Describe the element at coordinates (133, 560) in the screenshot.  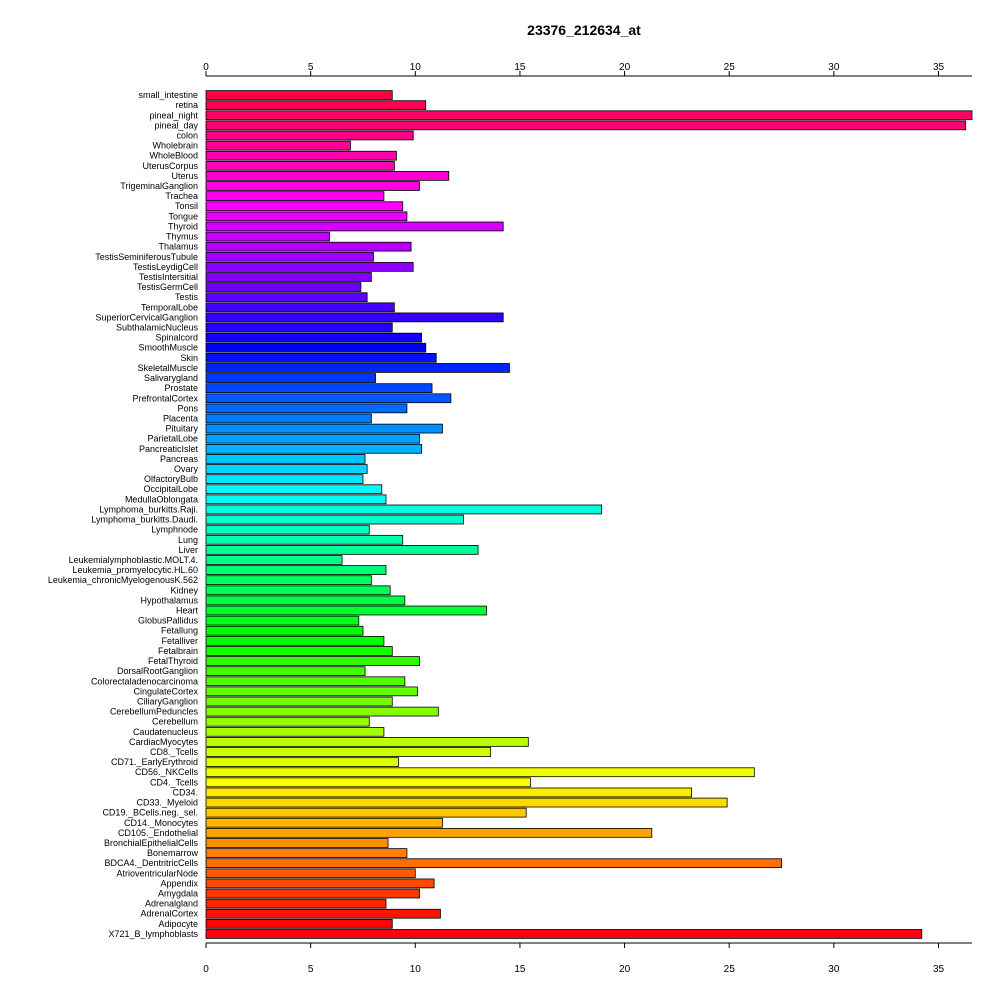
I see `category-label: Leukemialymphoblastic.MOLT.4.` at that location.